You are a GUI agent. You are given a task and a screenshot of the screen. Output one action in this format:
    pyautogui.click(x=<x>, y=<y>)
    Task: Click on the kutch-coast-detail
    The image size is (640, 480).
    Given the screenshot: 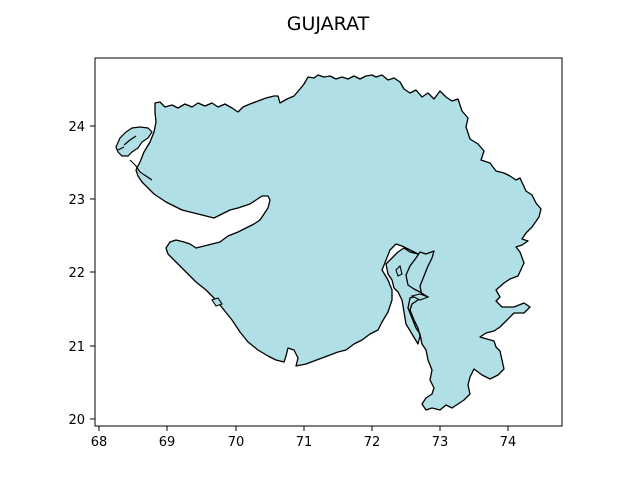 What is the action you would take?
    pyautogui.click(x=135, y=158)
    